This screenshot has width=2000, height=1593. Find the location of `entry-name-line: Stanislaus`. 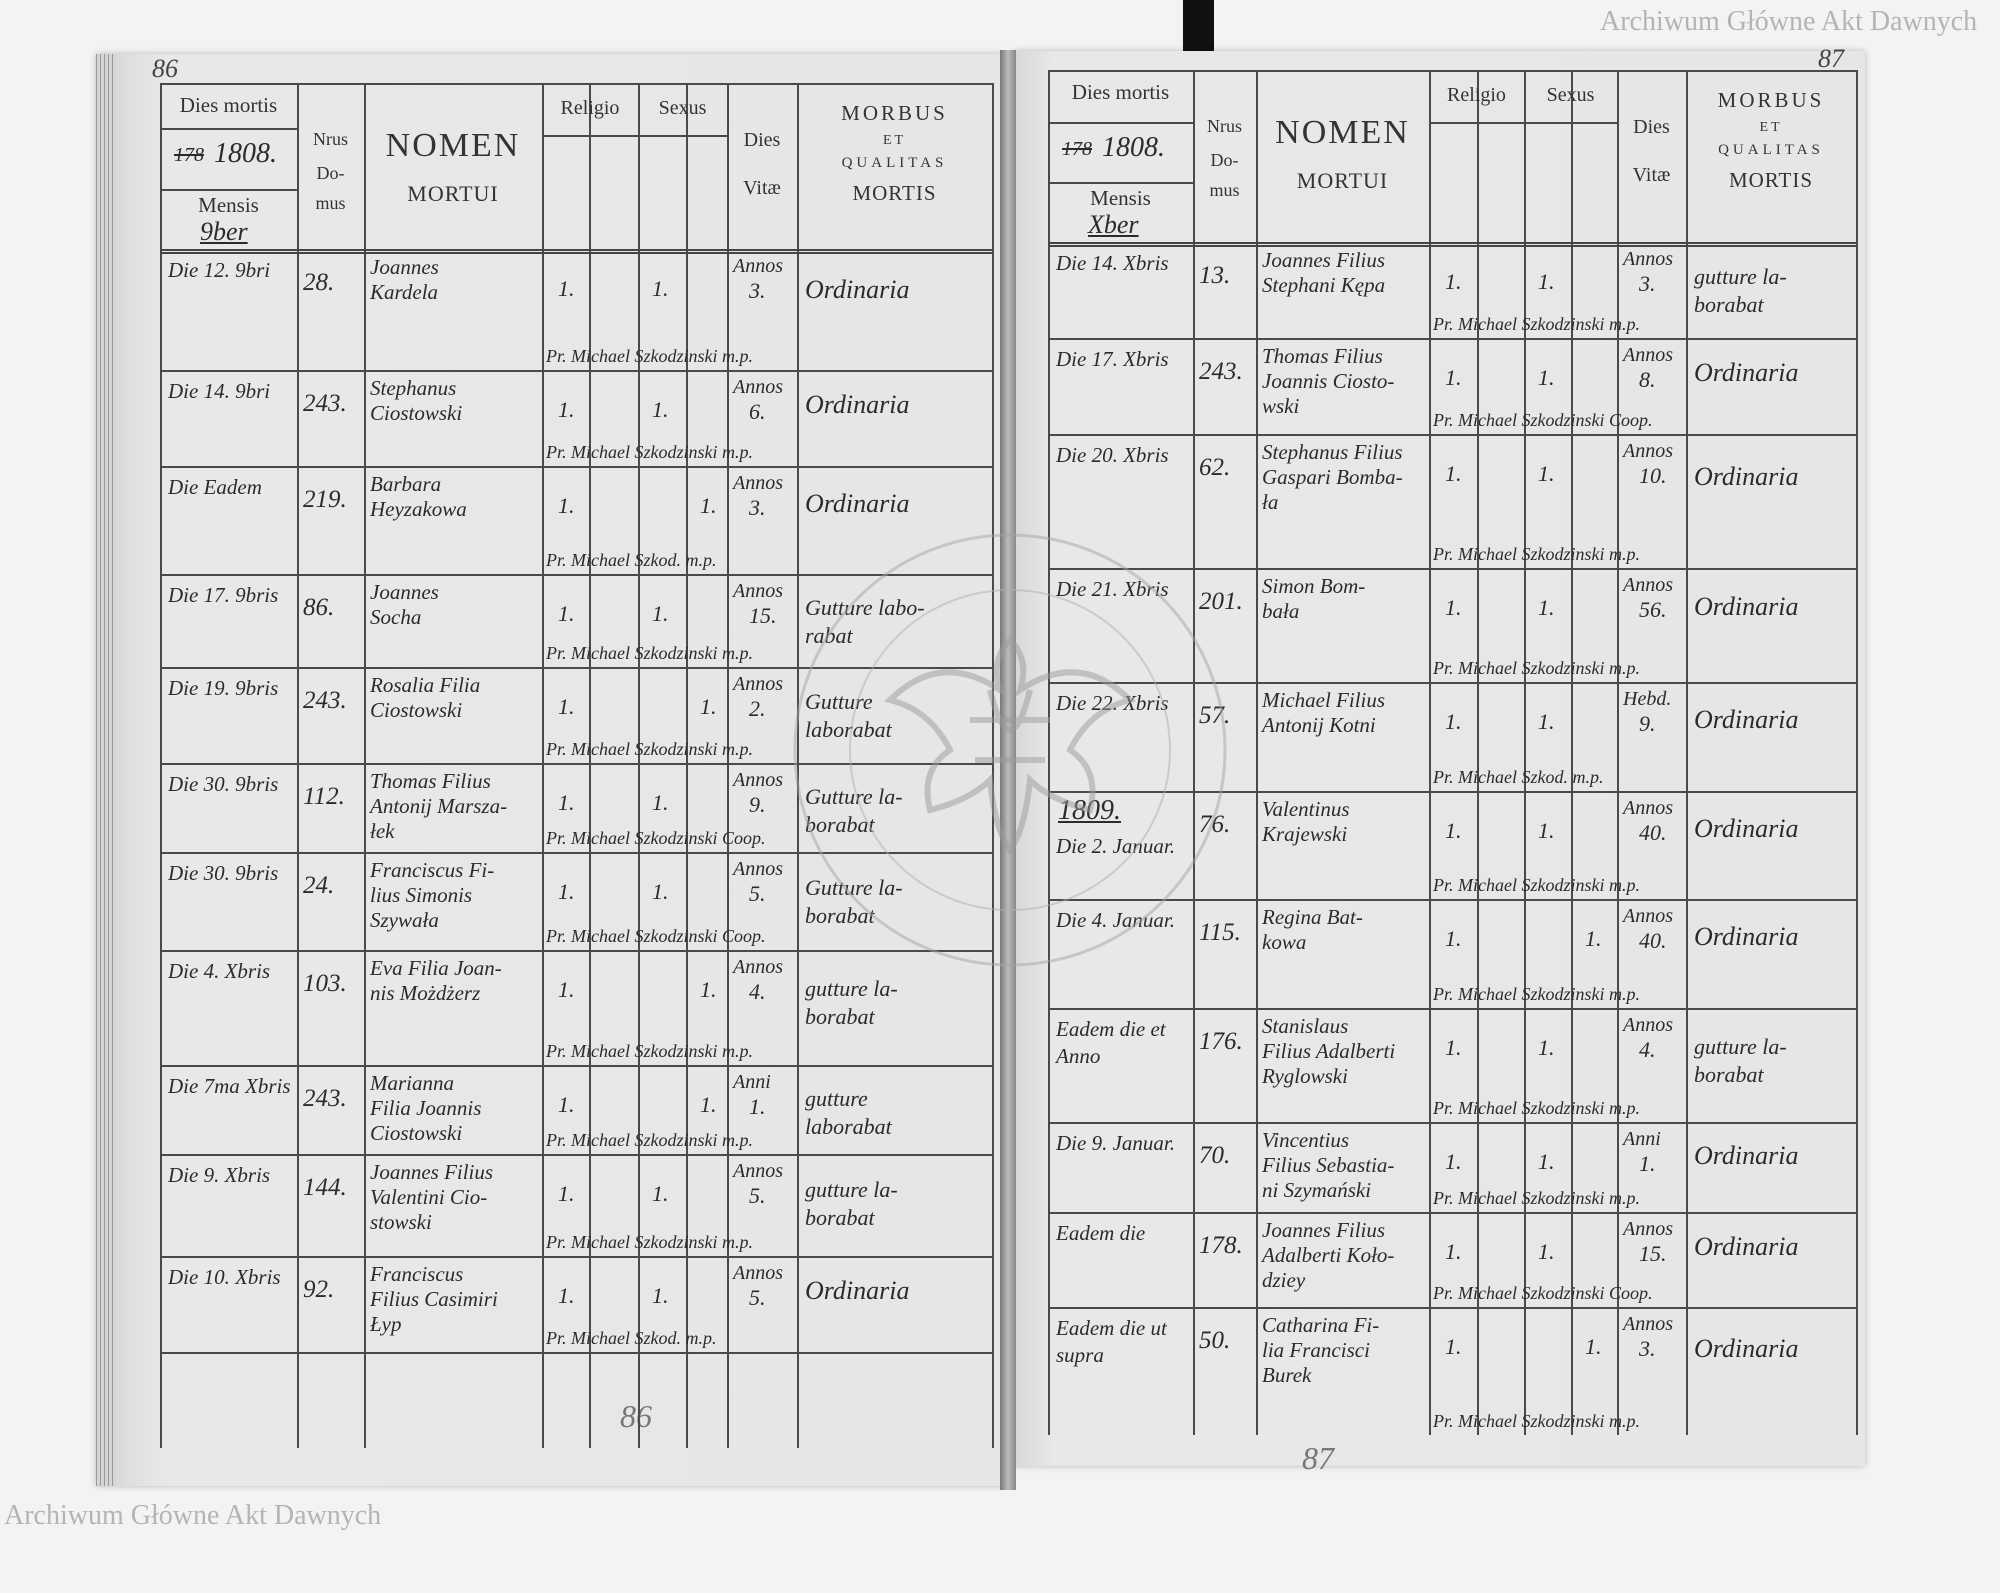

entry-name-line: Stanislaus is located at coordinates (1305, 1026).